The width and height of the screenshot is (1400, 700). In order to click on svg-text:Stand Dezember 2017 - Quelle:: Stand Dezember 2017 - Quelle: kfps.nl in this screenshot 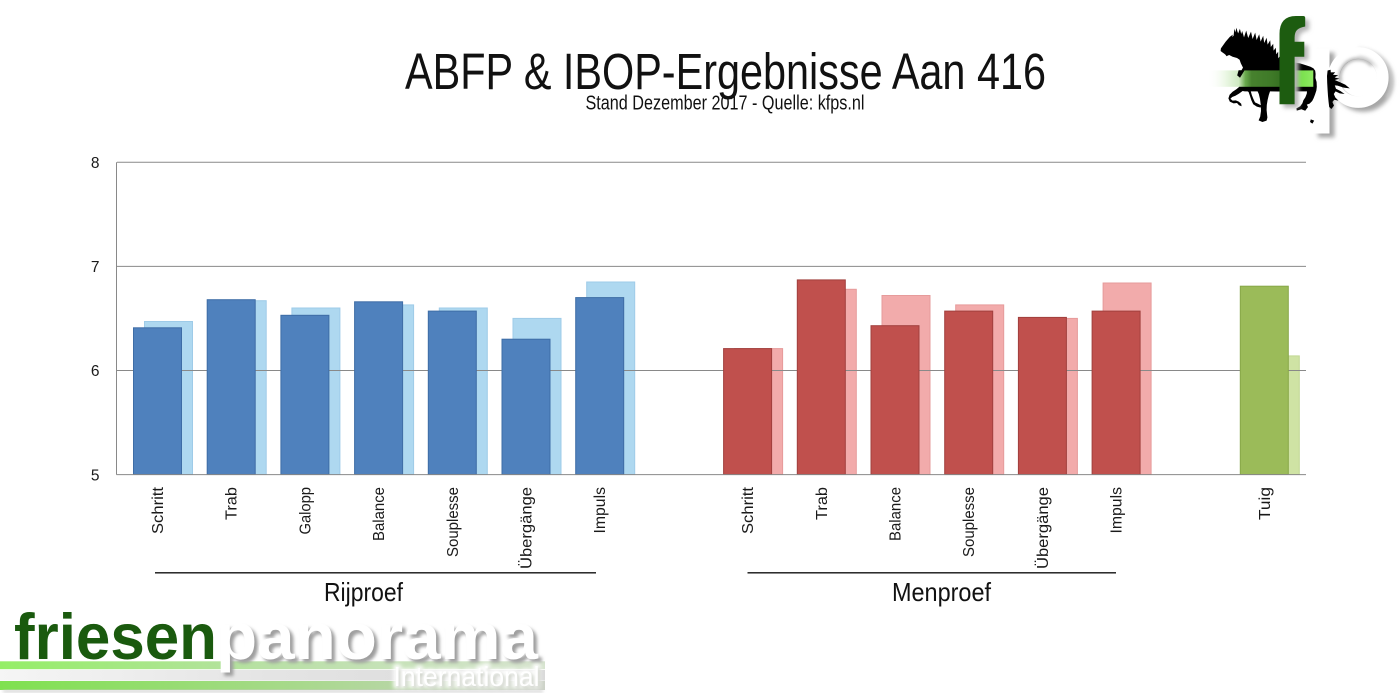, I will do `click(725, 103)`.